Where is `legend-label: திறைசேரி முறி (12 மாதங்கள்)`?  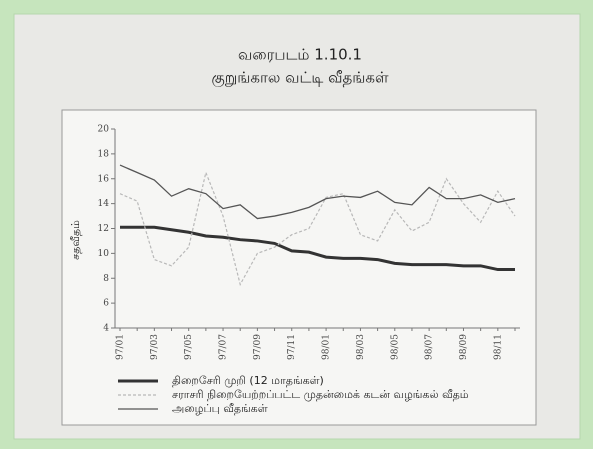 legend-label: திறைசேரி முறி (12 மாதங்கள்) is located at coordinates (248, 380).